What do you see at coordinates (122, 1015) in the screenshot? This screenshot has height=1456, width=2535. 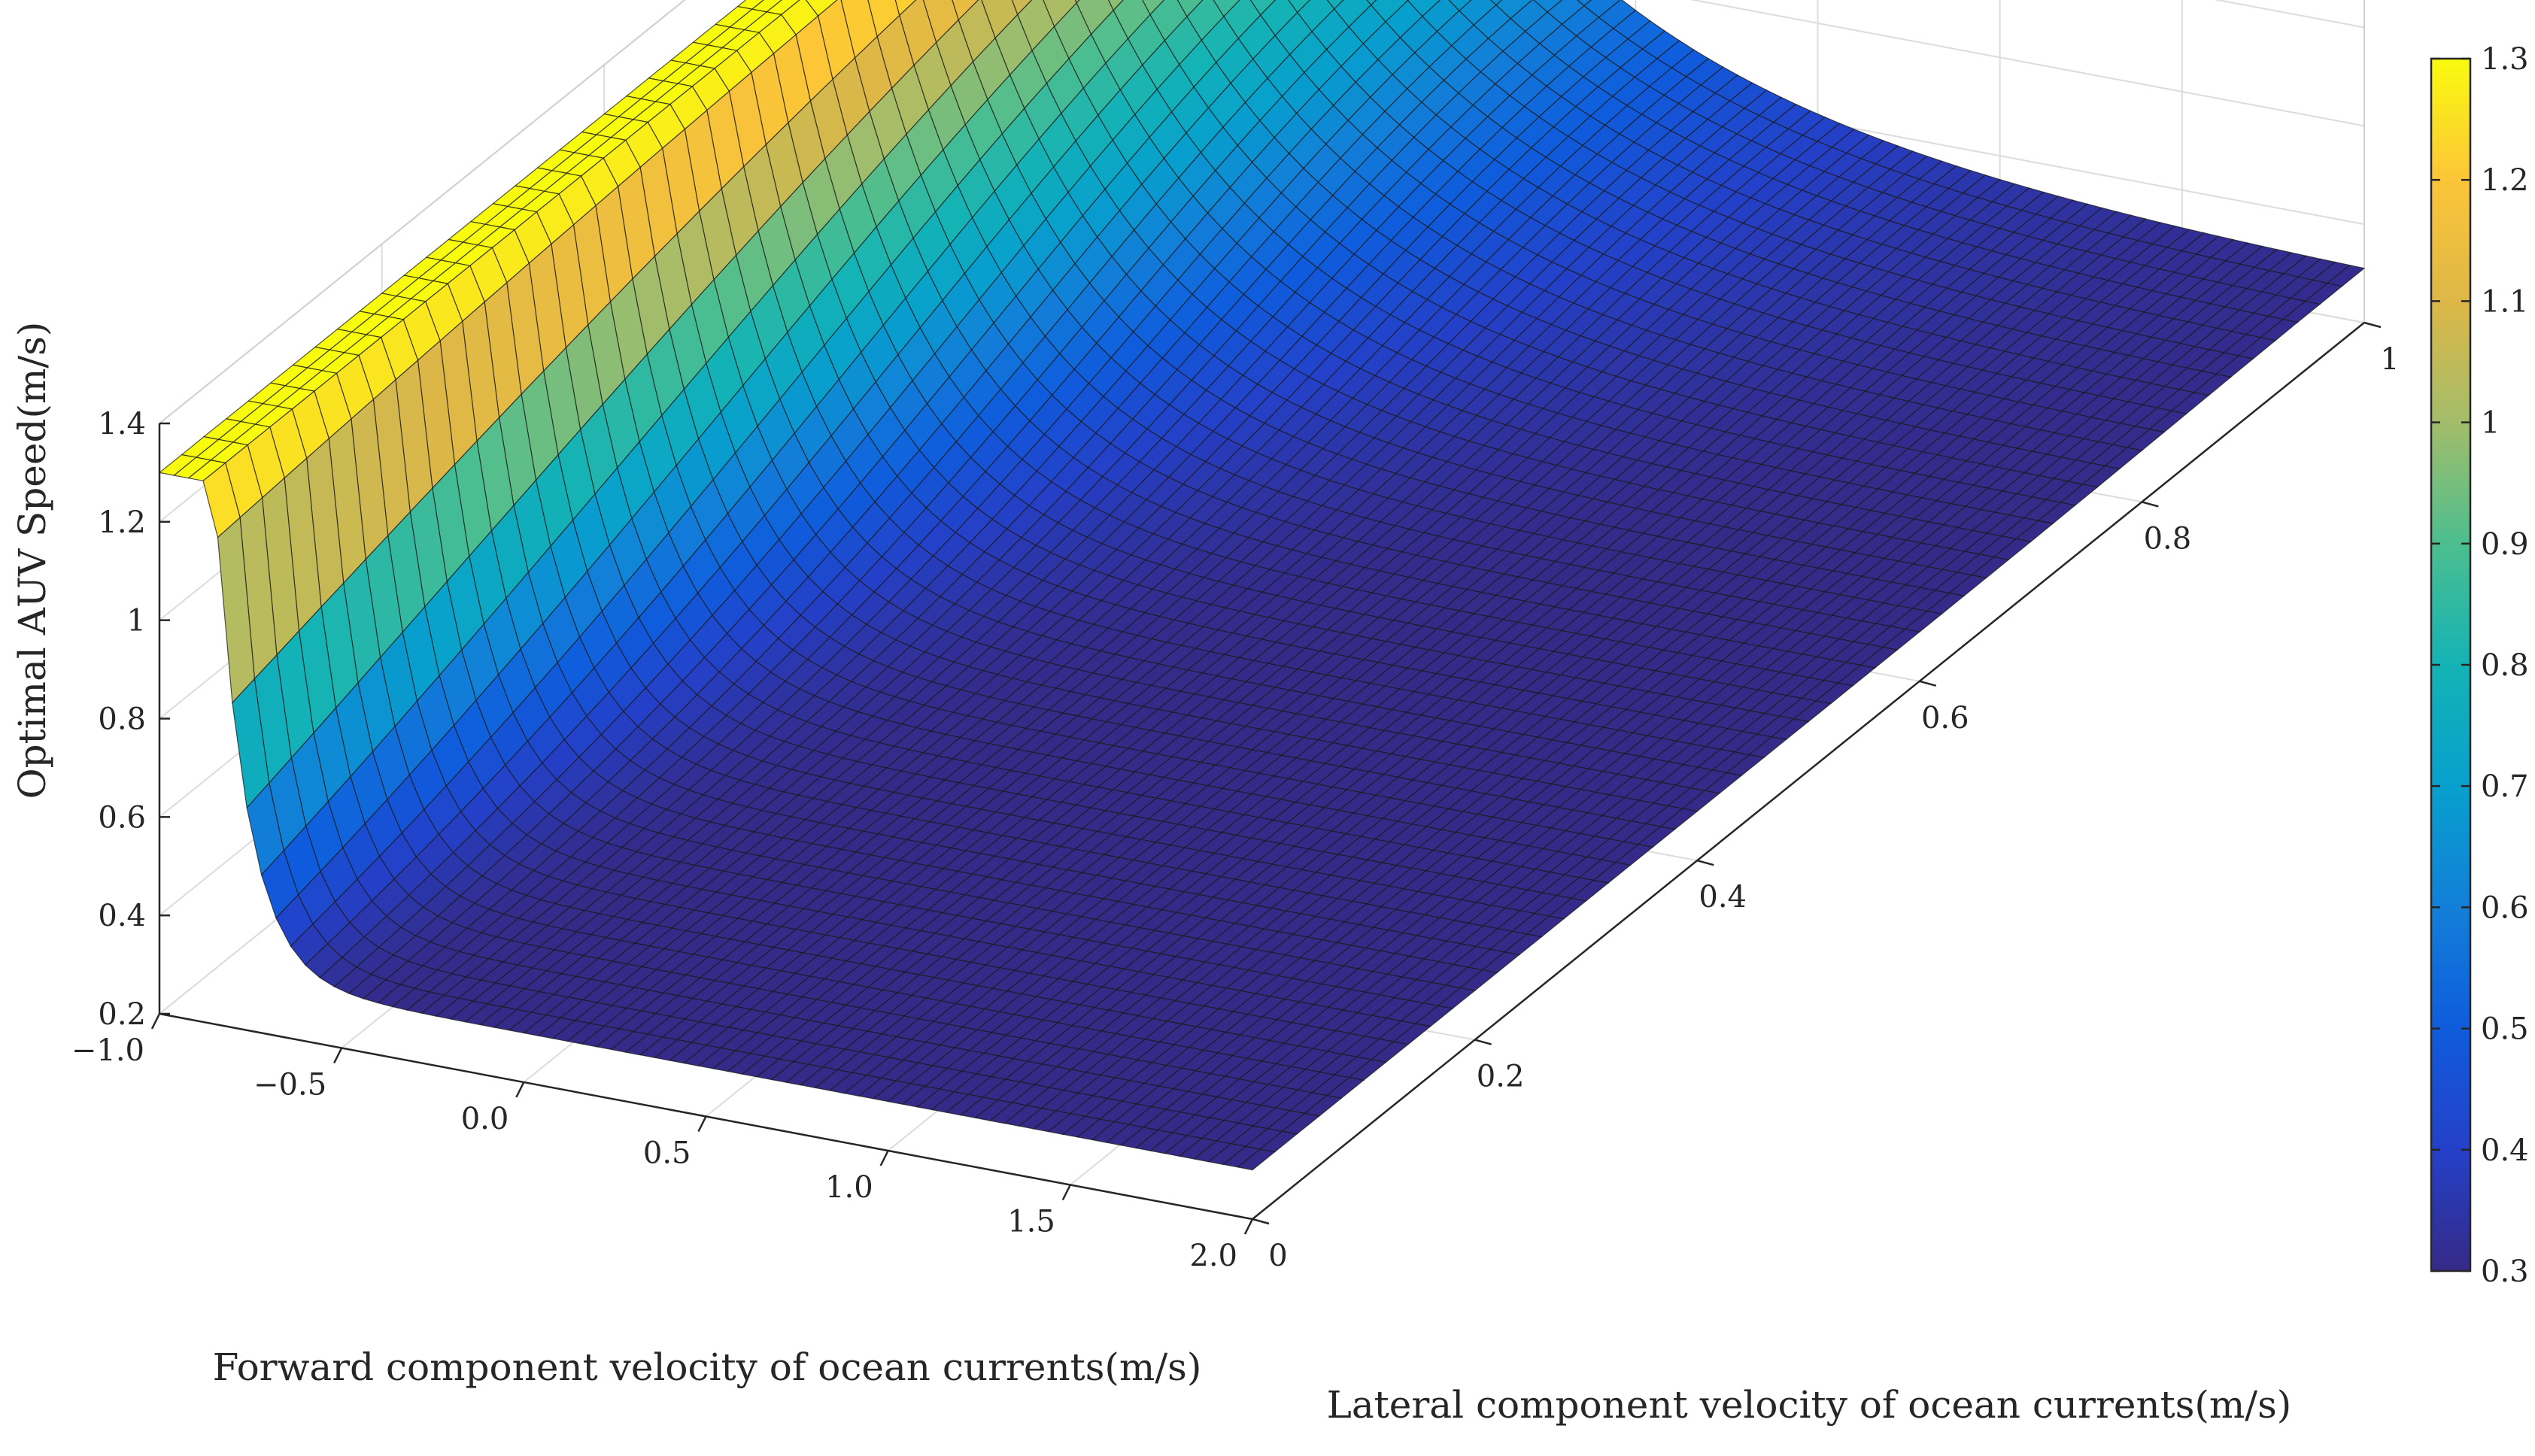 I see `z-tick-label-0: 0.2` at bounding box center [122, 1015].